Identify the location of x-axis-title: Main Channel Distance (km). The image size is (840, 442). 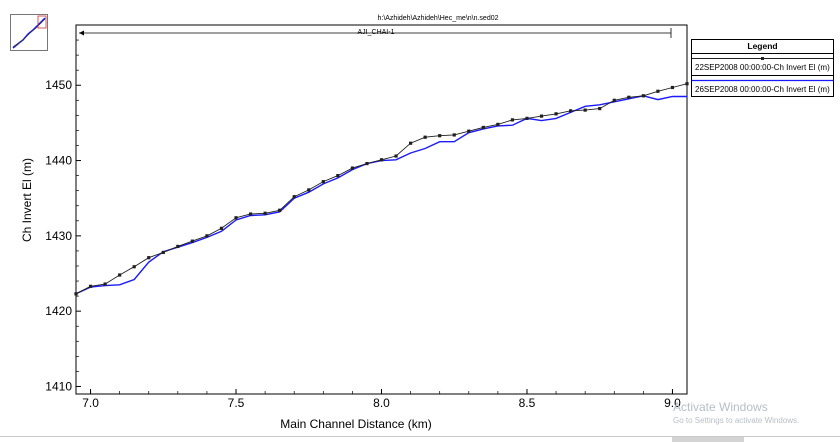
(355, 424).